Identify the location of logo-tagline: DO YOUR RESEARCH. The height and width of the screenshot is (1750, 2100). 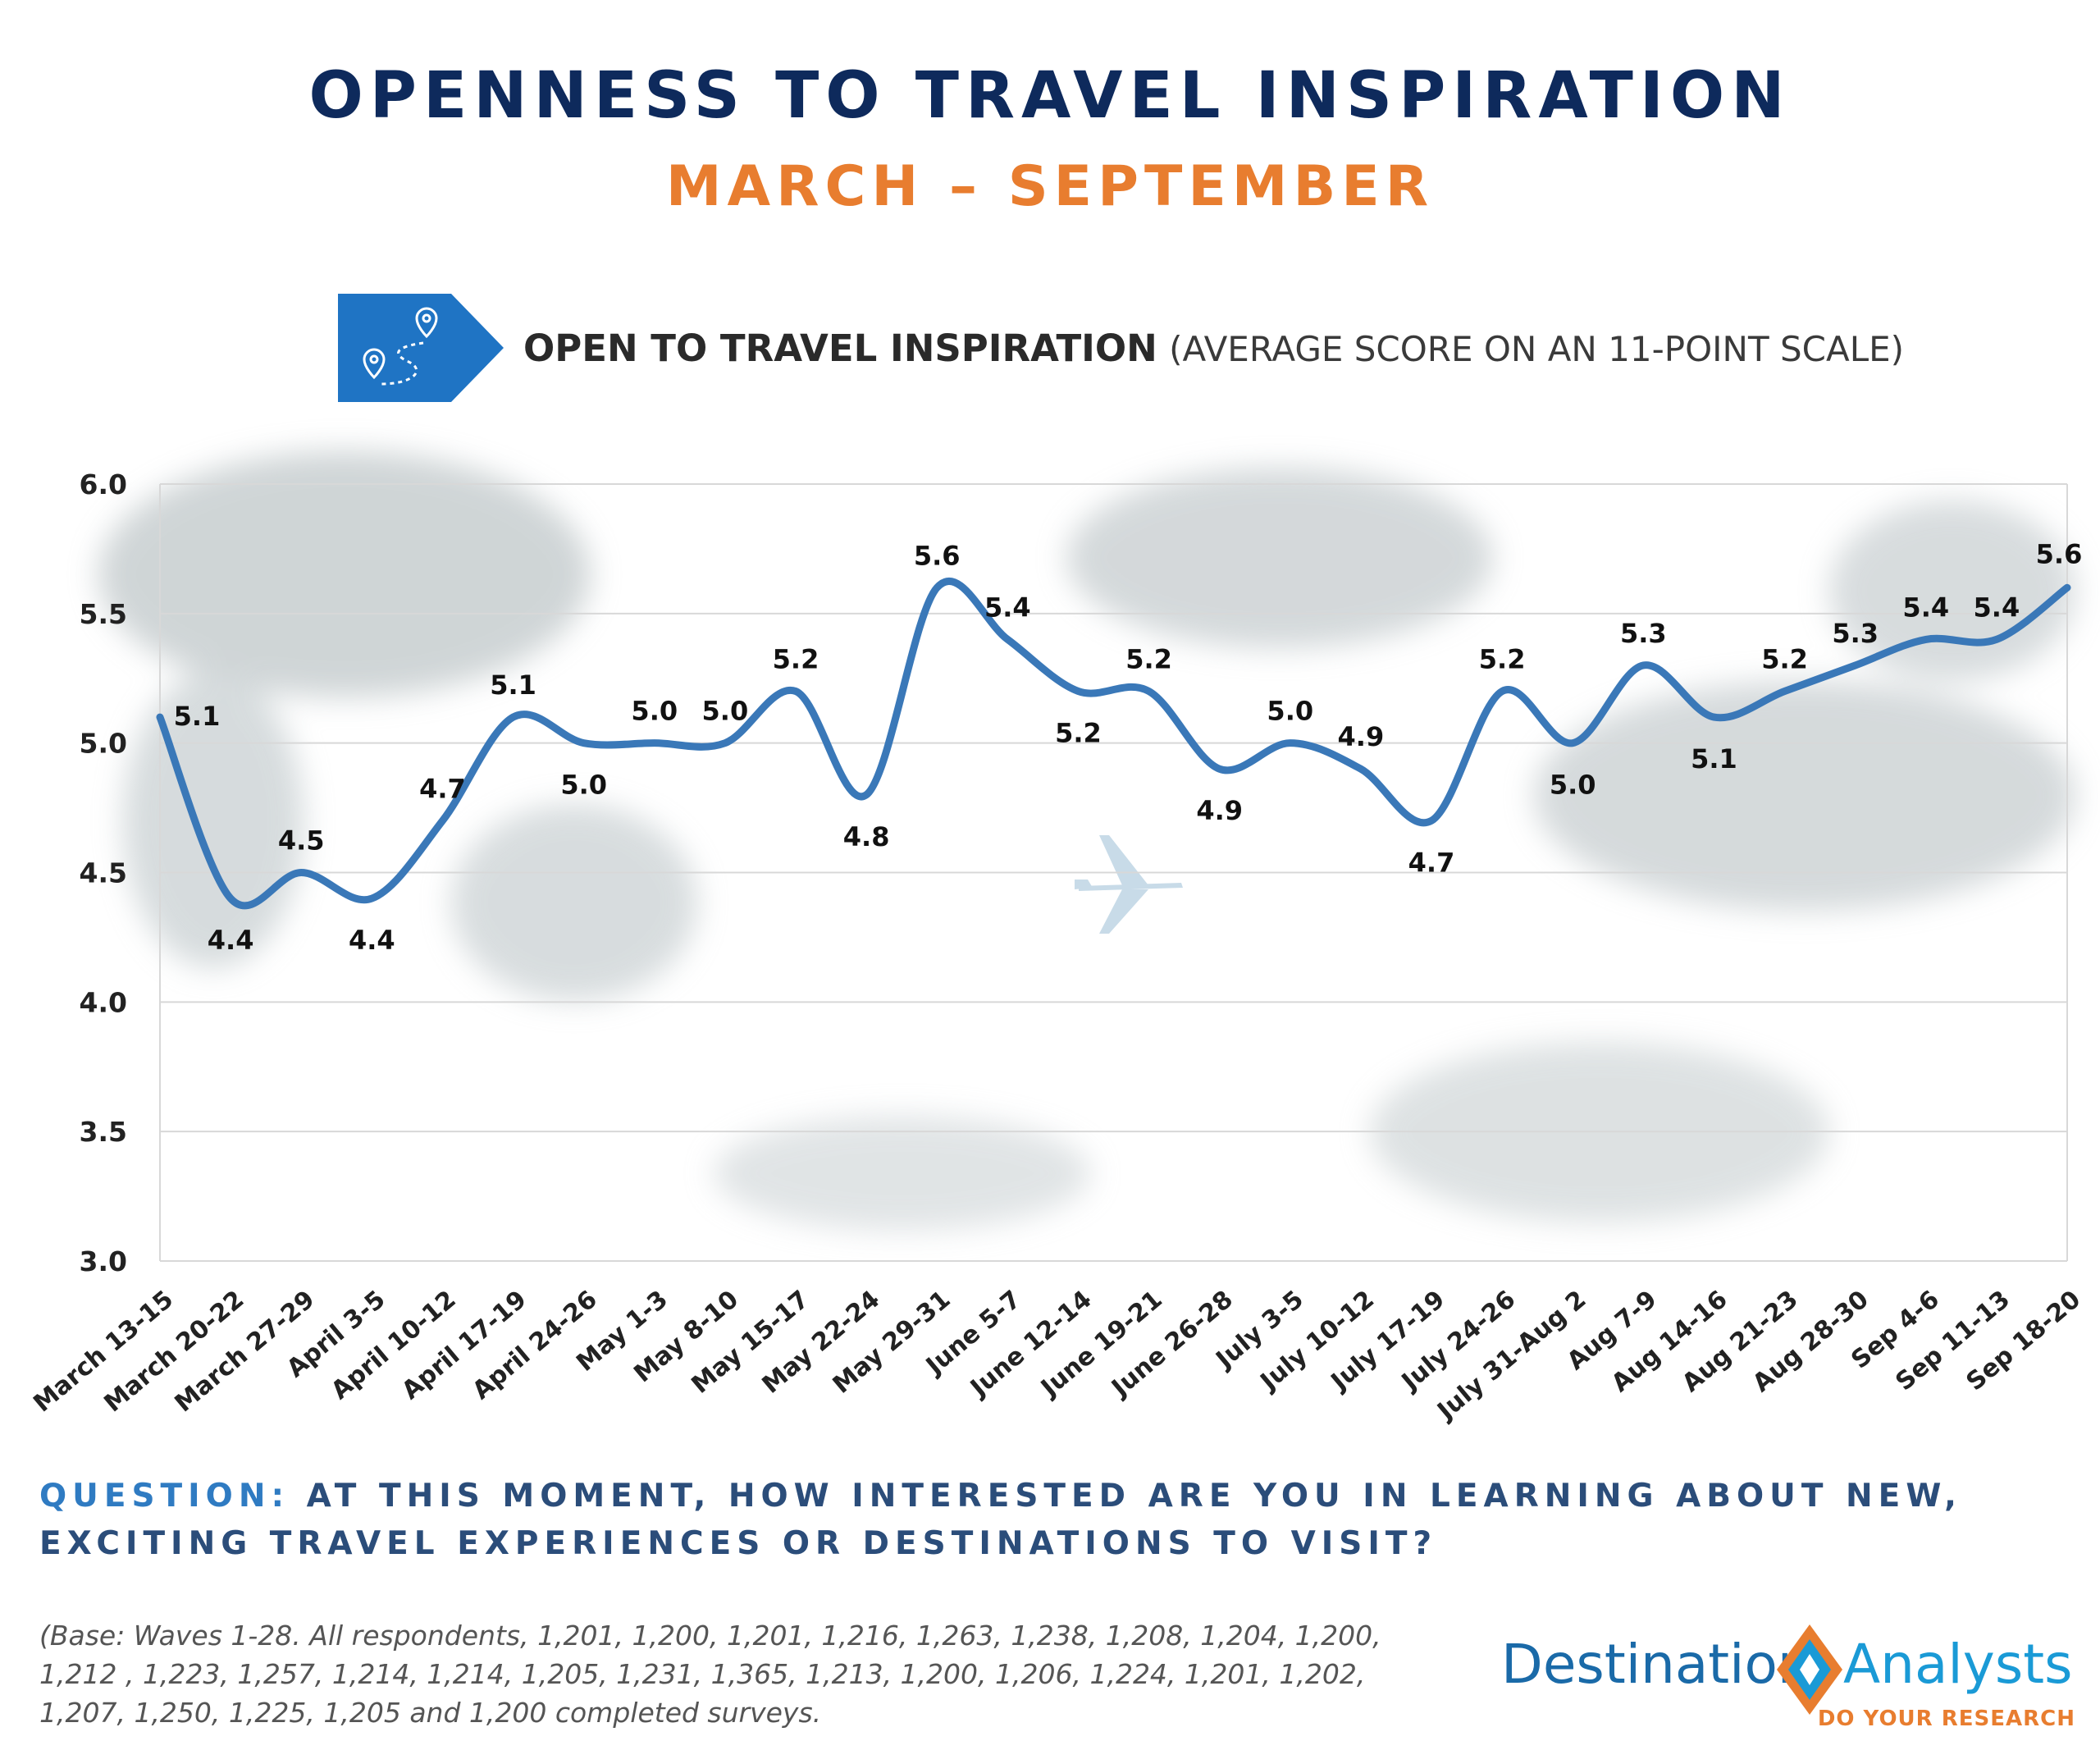
(1946, 1719).